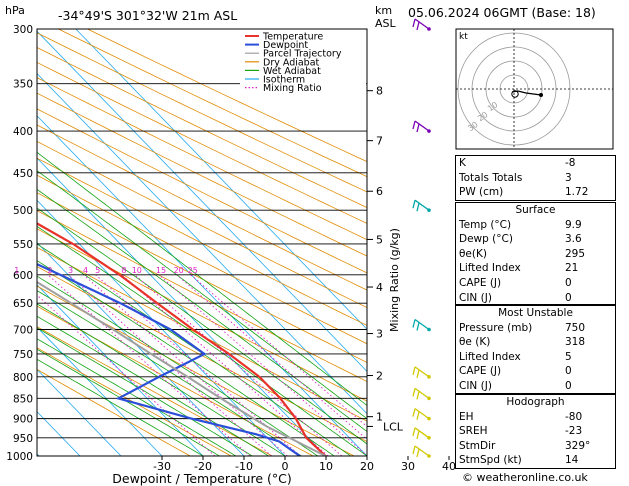 This screenshot has width=629, height=486. I want to click on km-tick-label: 7, so click(379, 141).